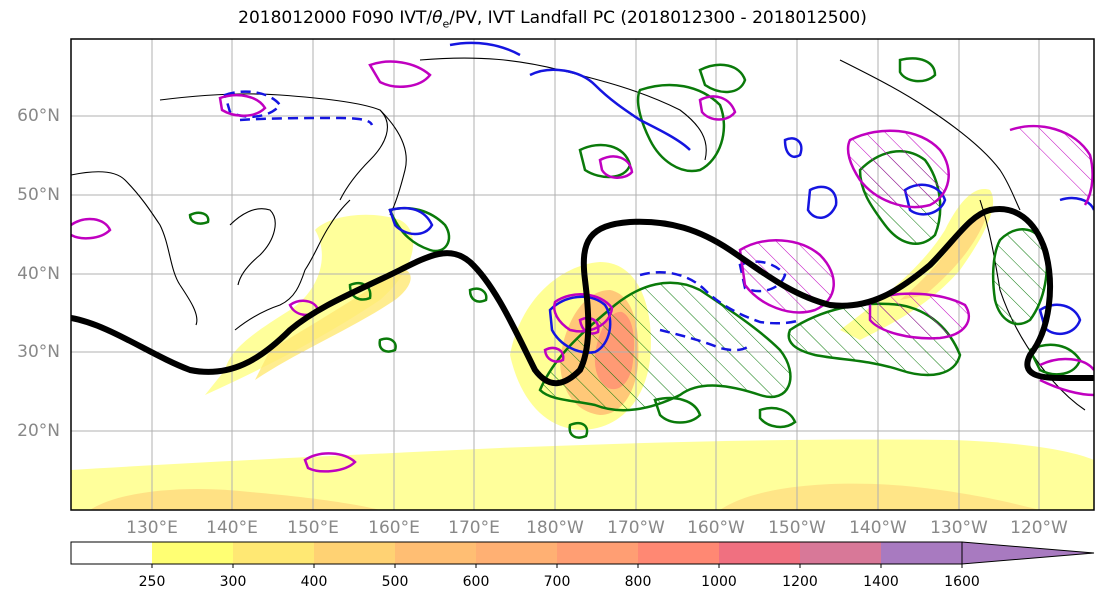 The width and height of the screenshot is (1105, 603). What do you see at coordinates (797, 528) in the screenshot?
I see `lon-label-150w: 150°W` at bounding box center [797, 528].